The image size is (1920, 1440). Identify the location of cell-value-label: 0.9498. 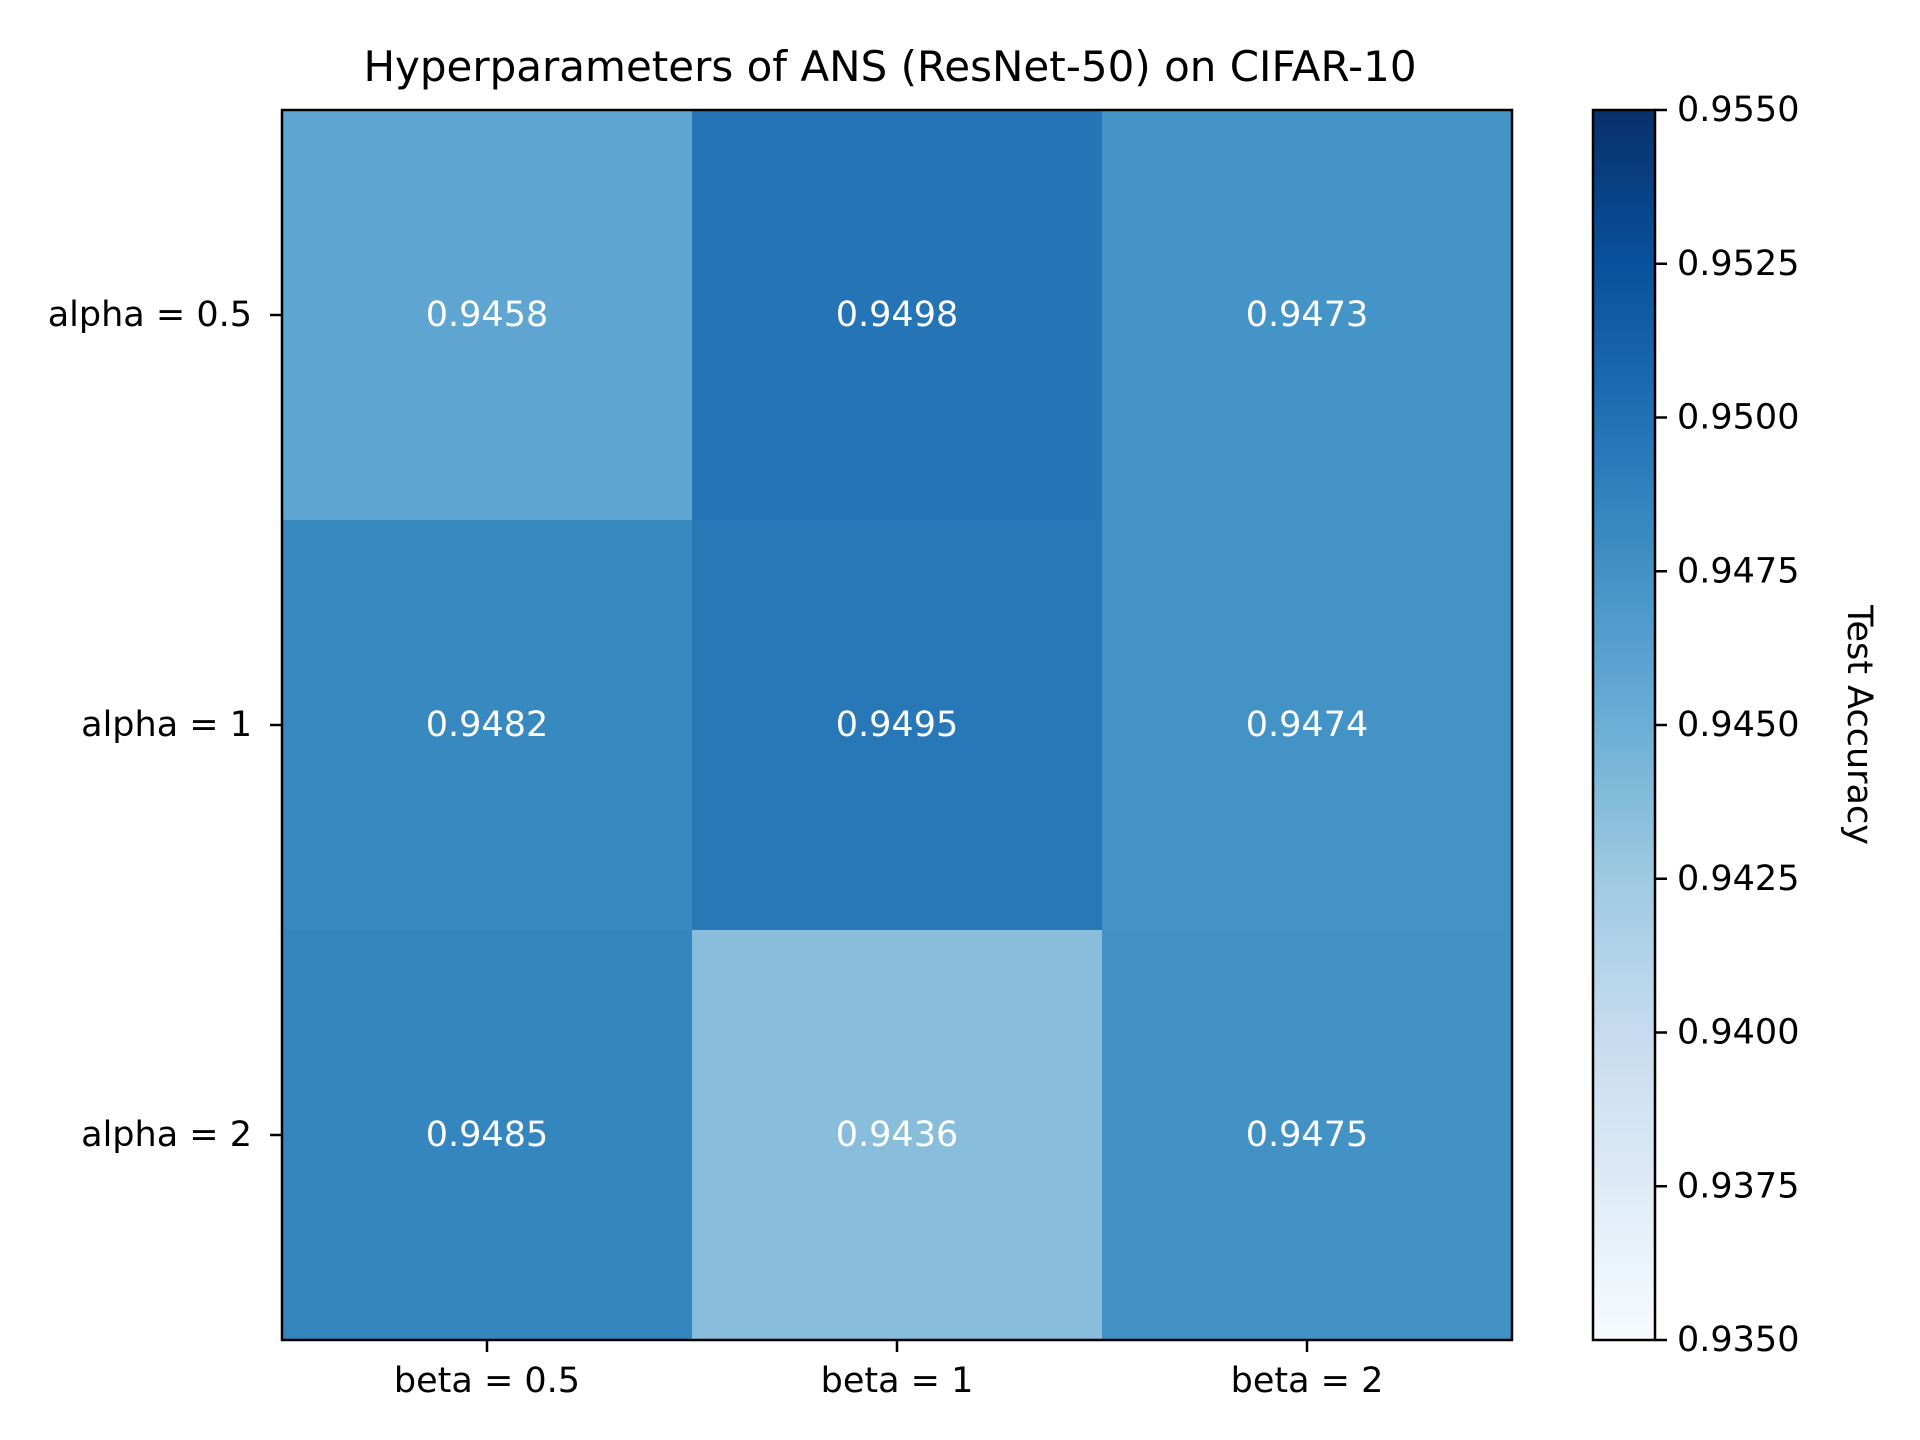
(897, 315).